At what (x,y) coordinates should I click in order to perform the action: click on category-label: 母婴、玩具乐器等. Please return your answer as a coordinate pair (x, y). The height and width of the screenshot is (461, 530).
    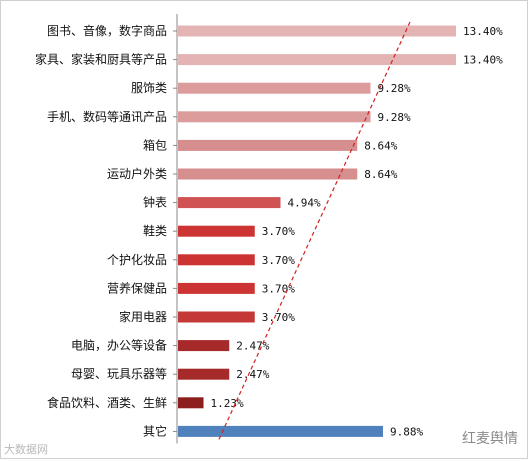
    Looking at the image, I should click on (119, 374).